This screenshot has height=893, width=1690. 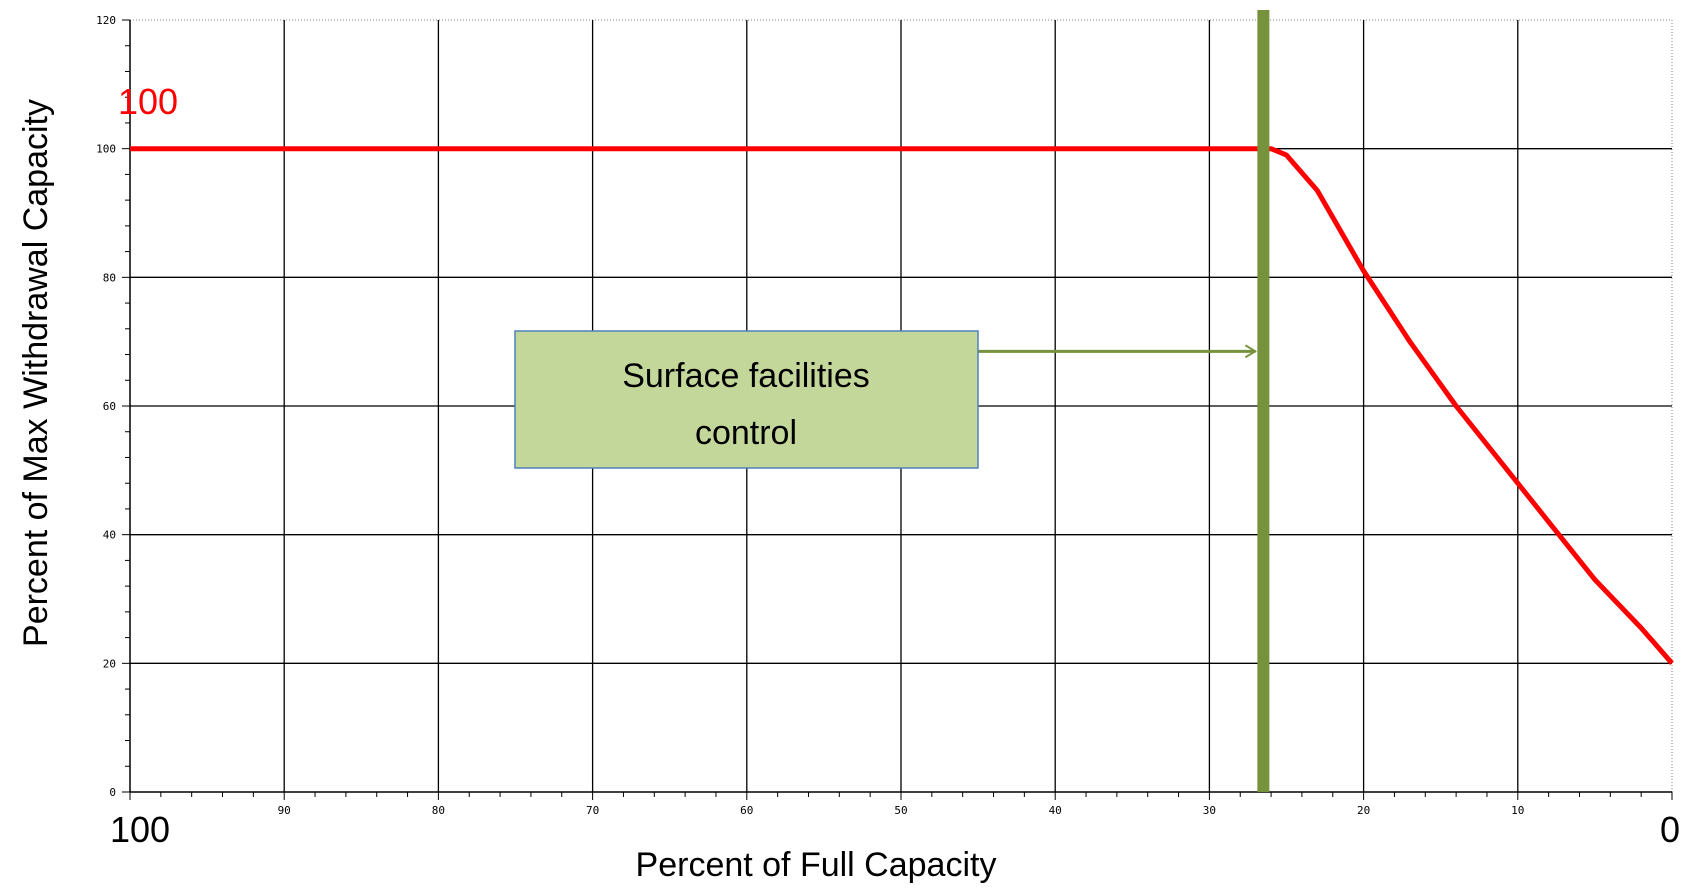 What do you see at coordinates (148, 101) in the screenshot?
I see `value-label-100: 100` at bounding box center [148, 101].